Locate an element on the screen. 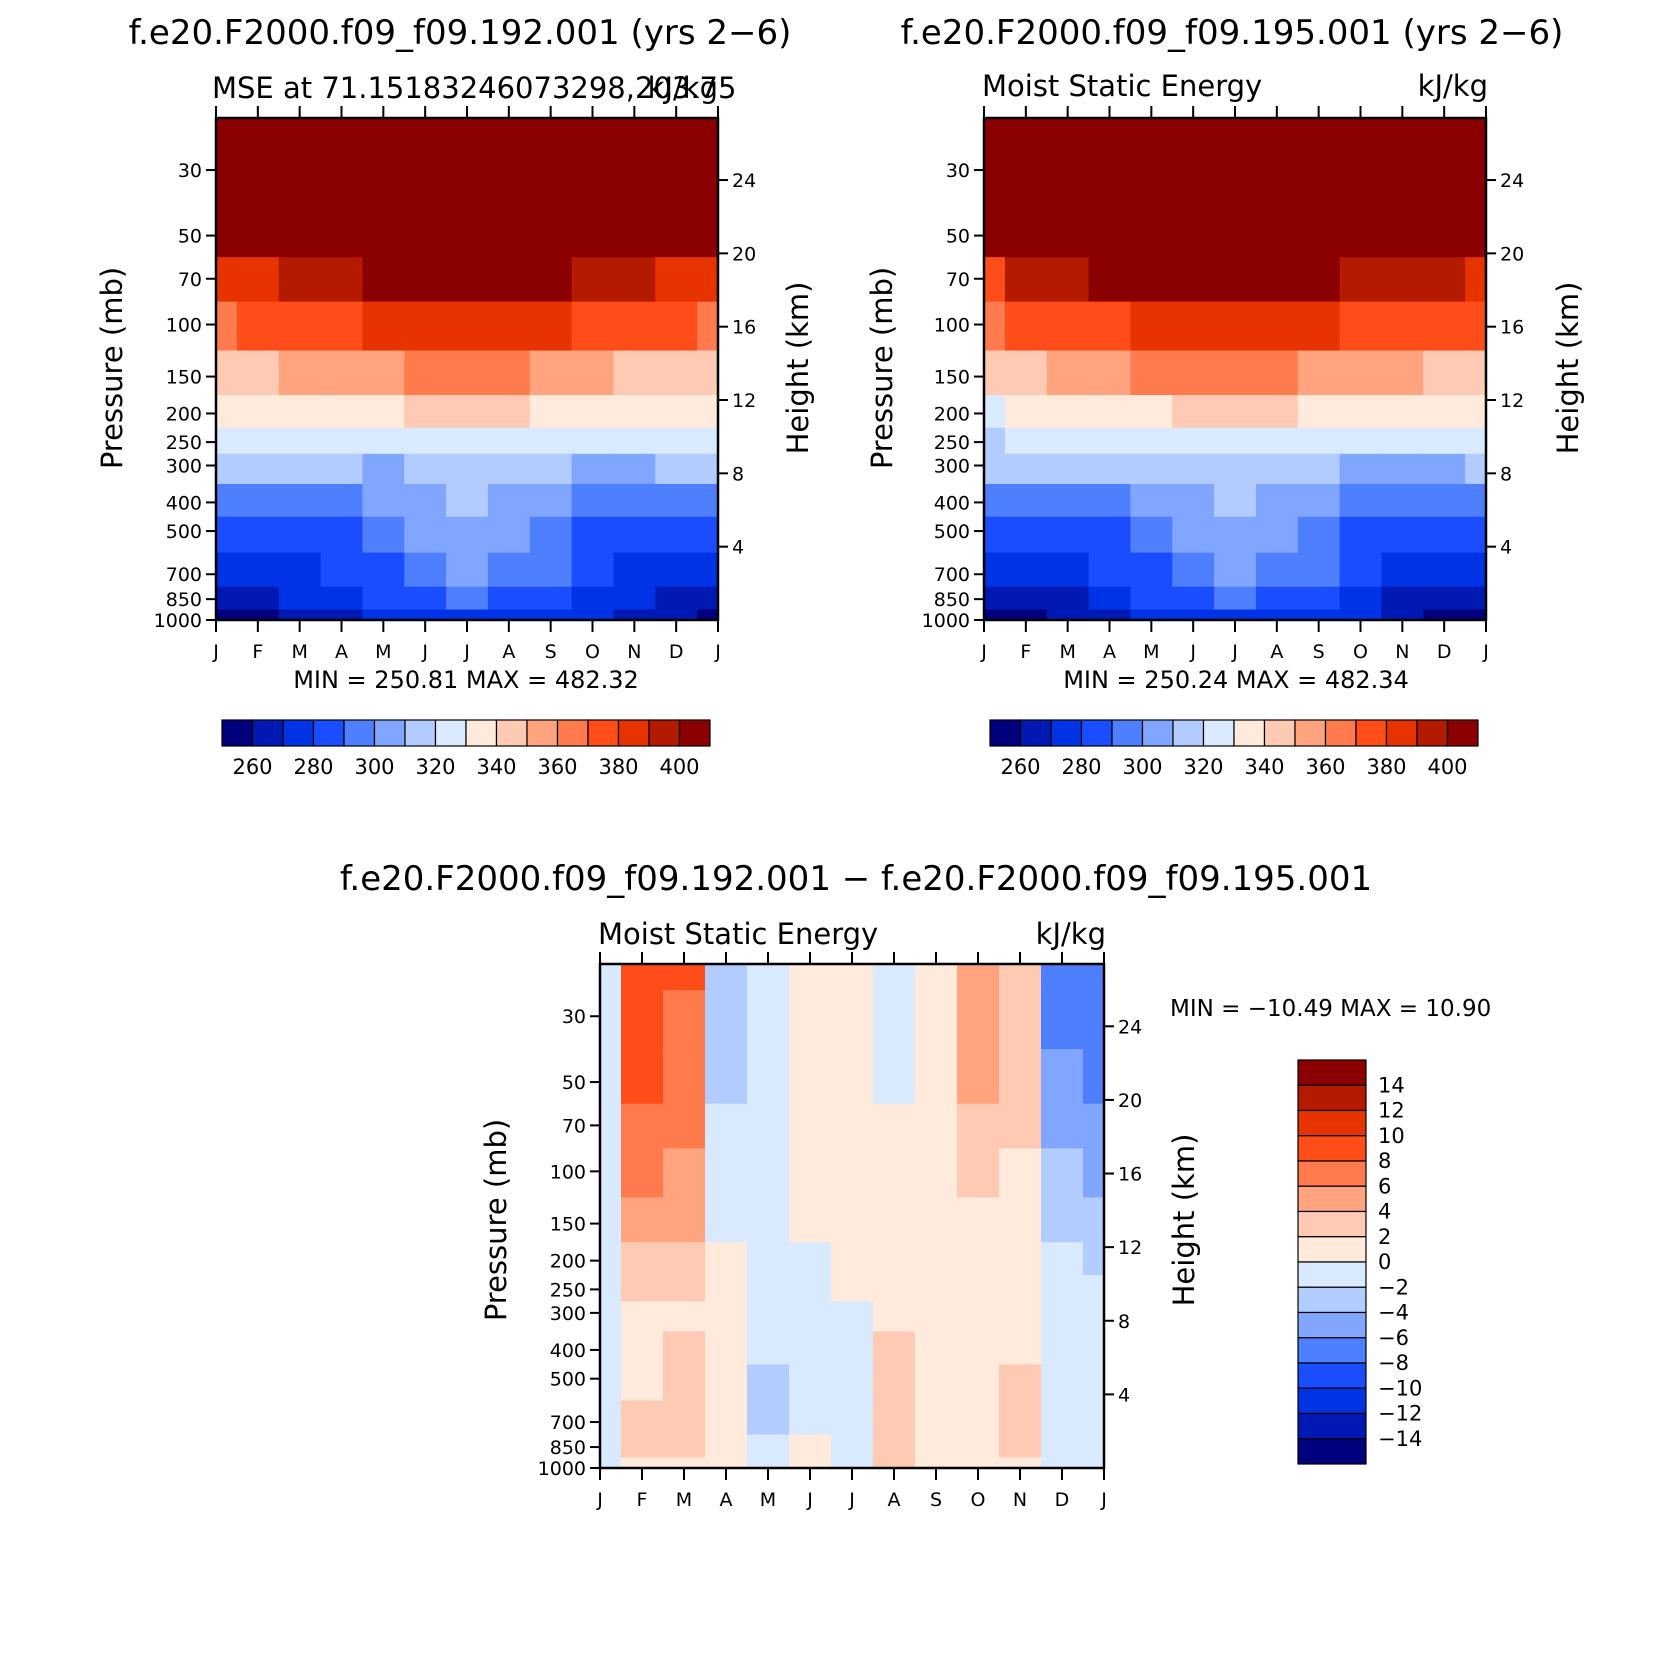 This screenshot has width=1680, height=1680. month-tick-label: D is located at coordinates (1062, 1500).